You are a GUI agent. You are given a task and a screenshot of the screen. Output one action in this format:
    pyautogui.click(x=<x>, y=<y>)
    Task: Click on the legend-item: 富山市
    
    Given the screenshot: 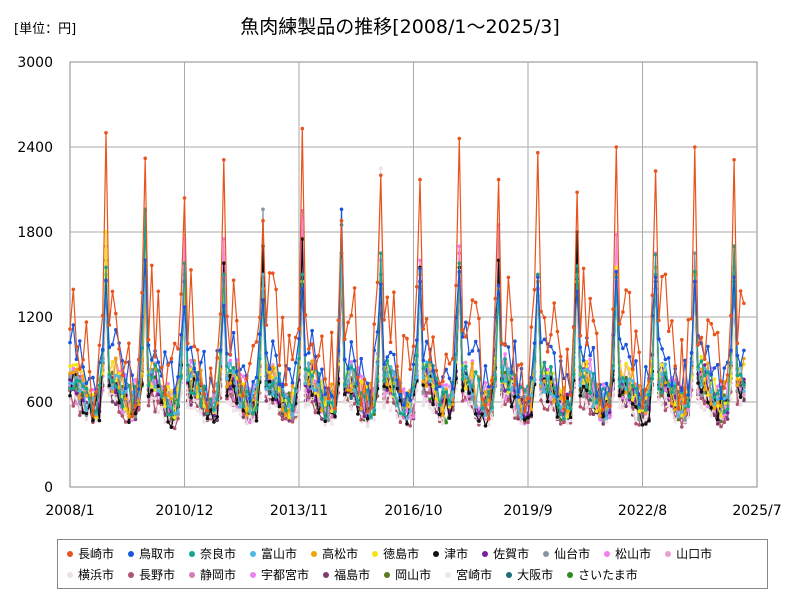 What is the action you would take?
    pyautogui.click(x=272, y=553)
    